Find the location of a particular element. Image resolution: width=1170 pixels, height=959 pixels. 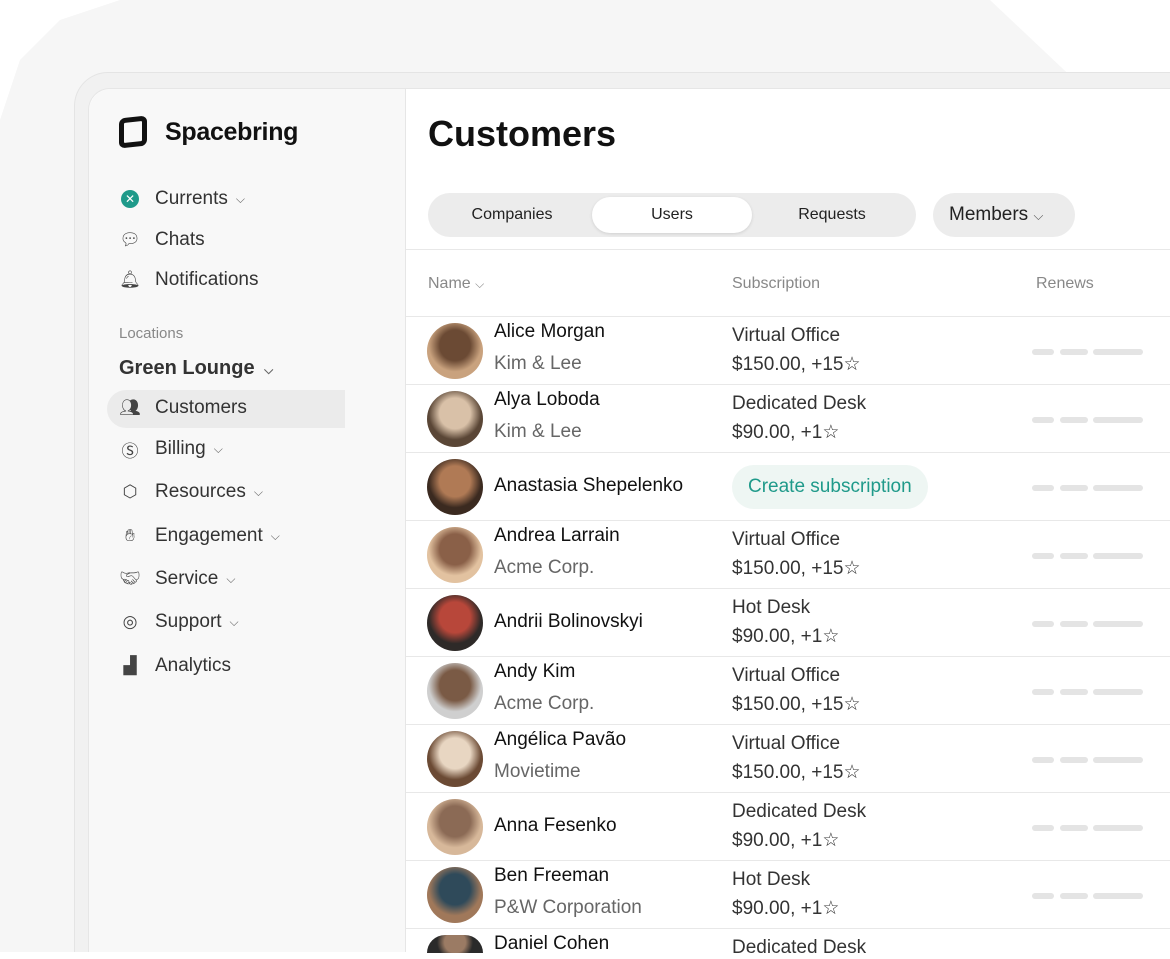

chat-icon: 💬︎ is located at coordinates (130, 239).